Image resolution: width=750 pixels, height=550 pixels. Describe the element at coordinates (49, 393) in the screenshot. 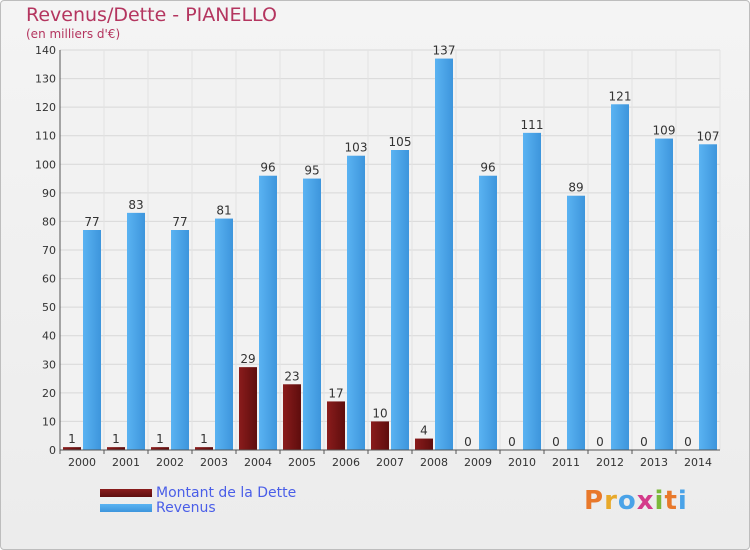

I see `y-tick-label: 20` at that location.